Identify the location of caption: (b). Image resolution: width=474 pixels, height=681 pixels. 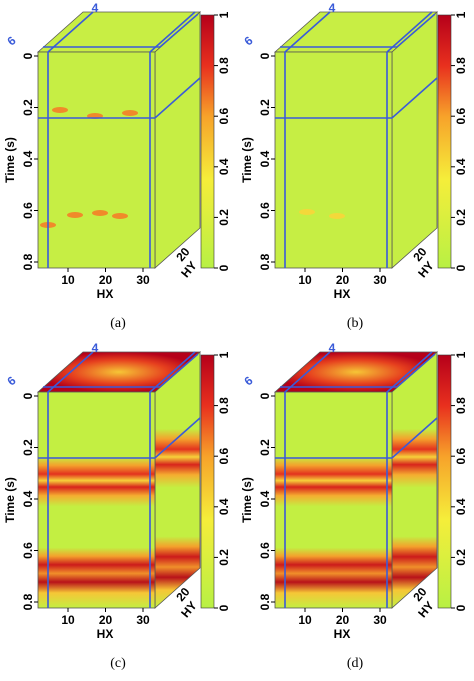
(355, 323).